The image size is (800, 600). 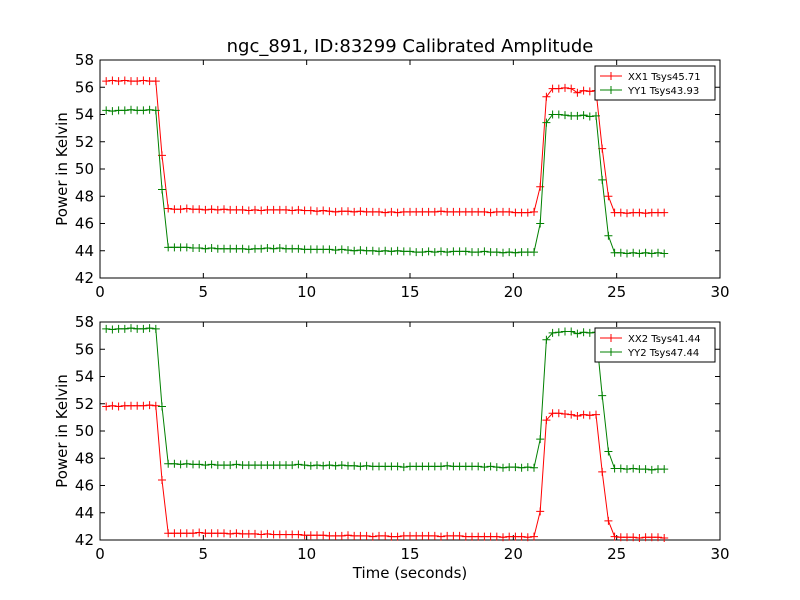 I want to click on x-tick-label: 10, so click(x=306, y=554).